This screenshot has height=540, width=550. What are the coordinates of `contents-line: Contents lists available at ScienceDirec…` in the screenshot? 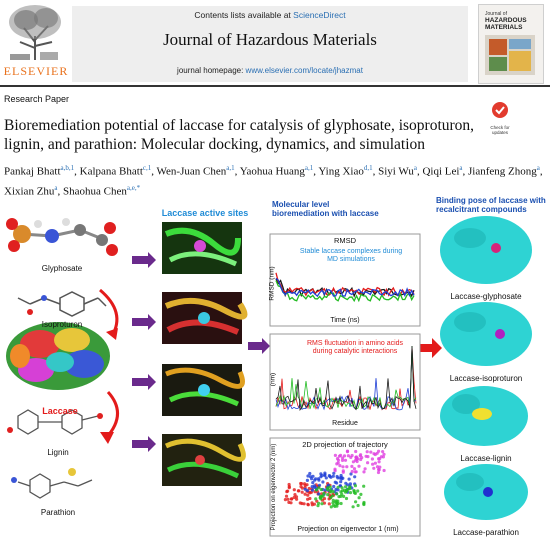 It's located at (270, 15).